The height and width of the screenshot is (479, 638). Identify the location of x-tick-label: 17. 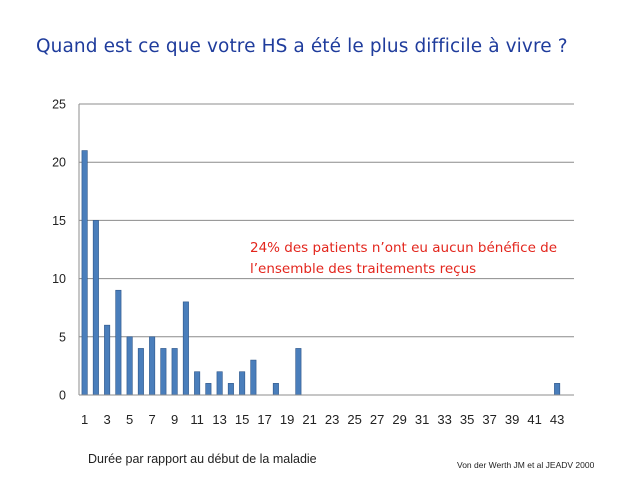
(264, 419).